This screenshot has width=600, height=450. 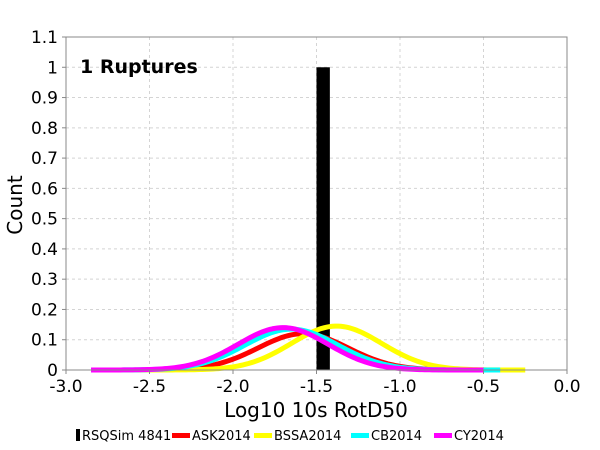 What do you see at coordinates (44, 129) in the screenshot?
I see `y-tick-label: 0.8` at bounding box center [44, 129].